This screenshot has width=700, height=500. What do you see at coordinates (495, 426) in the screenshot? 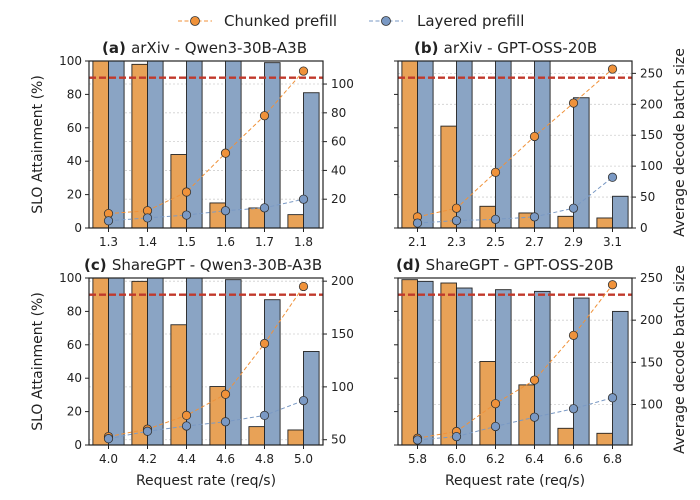
I see `point-layered-6.2` at bounding box center [495, 426].